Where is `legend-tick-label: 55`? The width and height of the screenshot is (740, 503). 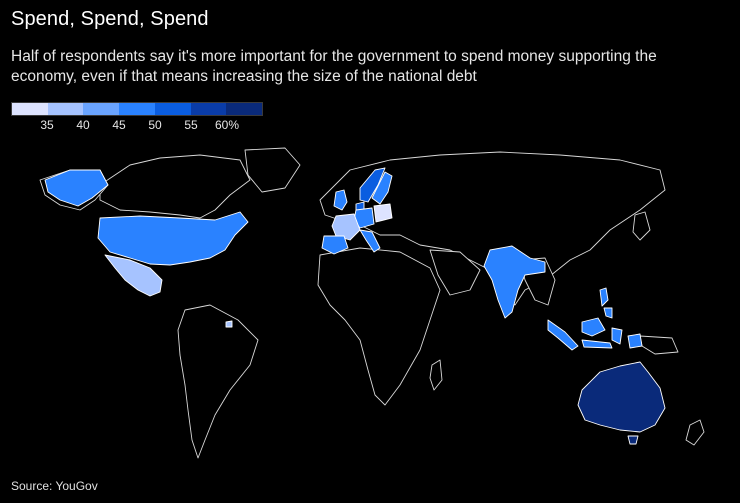 legend-tick-label: 55 is located at coordinates (191, 125).